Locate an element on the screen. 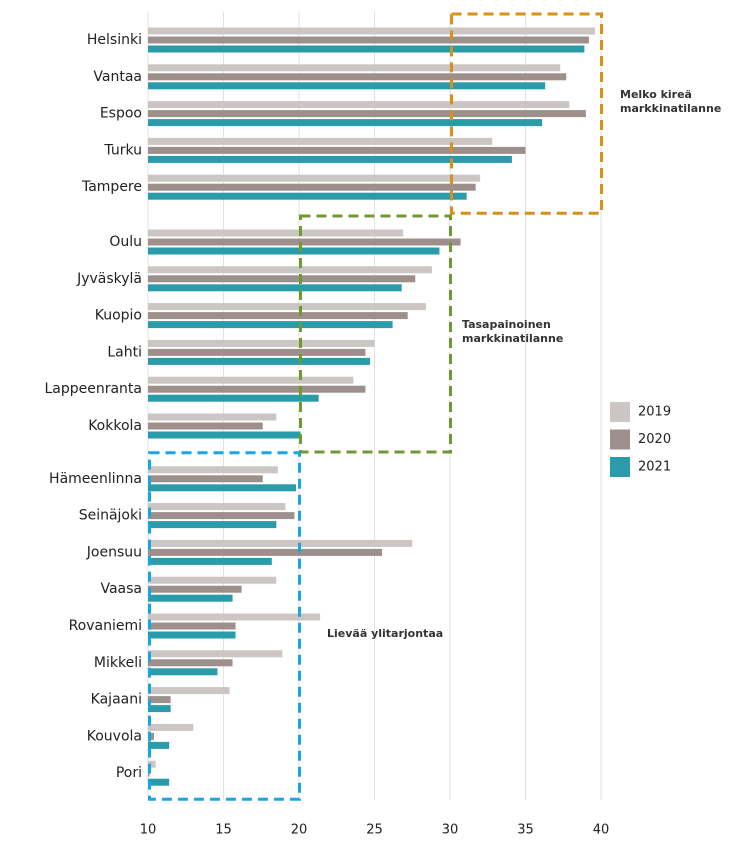 This screenshot has height=841, width=742. x-tick-label: 40 is located at coordinates (601, 830).